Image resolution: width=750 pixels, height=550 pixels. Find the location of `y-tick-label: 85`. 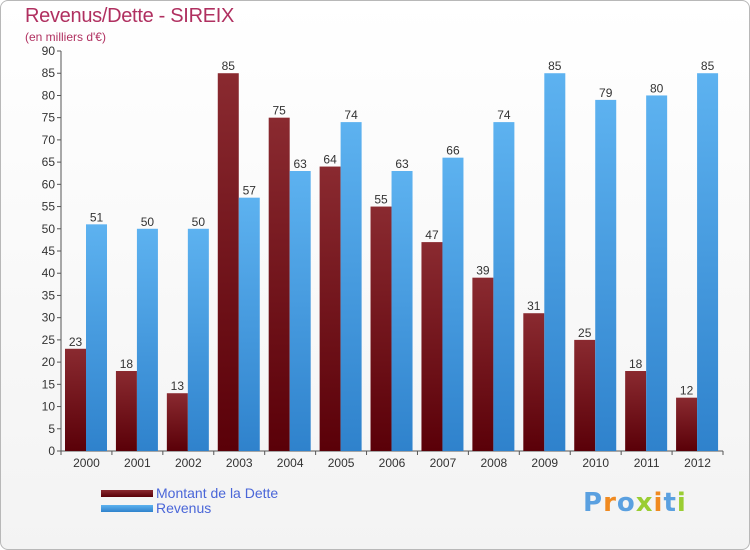

y-tick-label: 85 is located at coordinates (49, 73).